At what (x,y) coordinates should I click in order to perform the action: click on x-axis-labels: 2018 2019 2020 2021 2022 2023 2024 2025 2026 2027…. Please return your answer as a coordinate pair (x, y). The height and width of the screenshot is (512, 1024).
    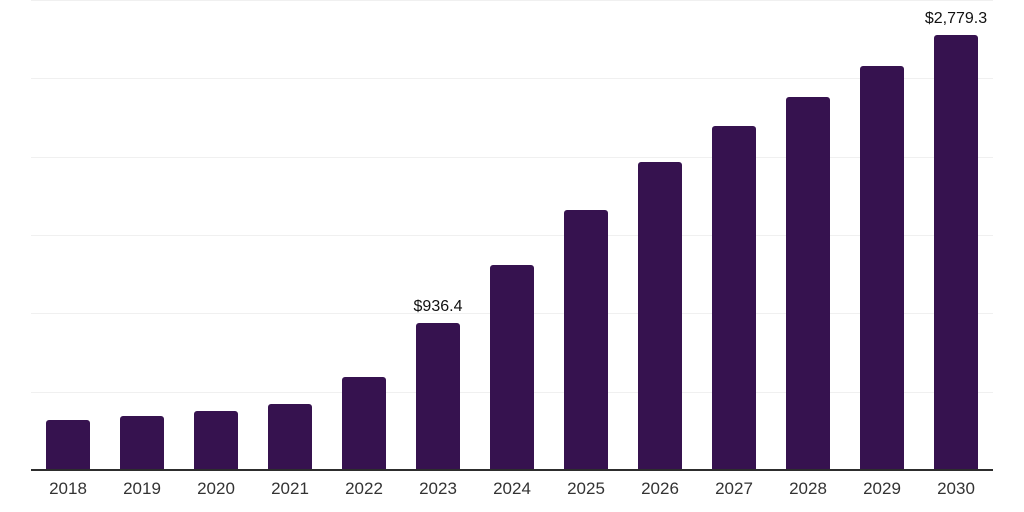
    Looking at the image, I should click on (512, 489).